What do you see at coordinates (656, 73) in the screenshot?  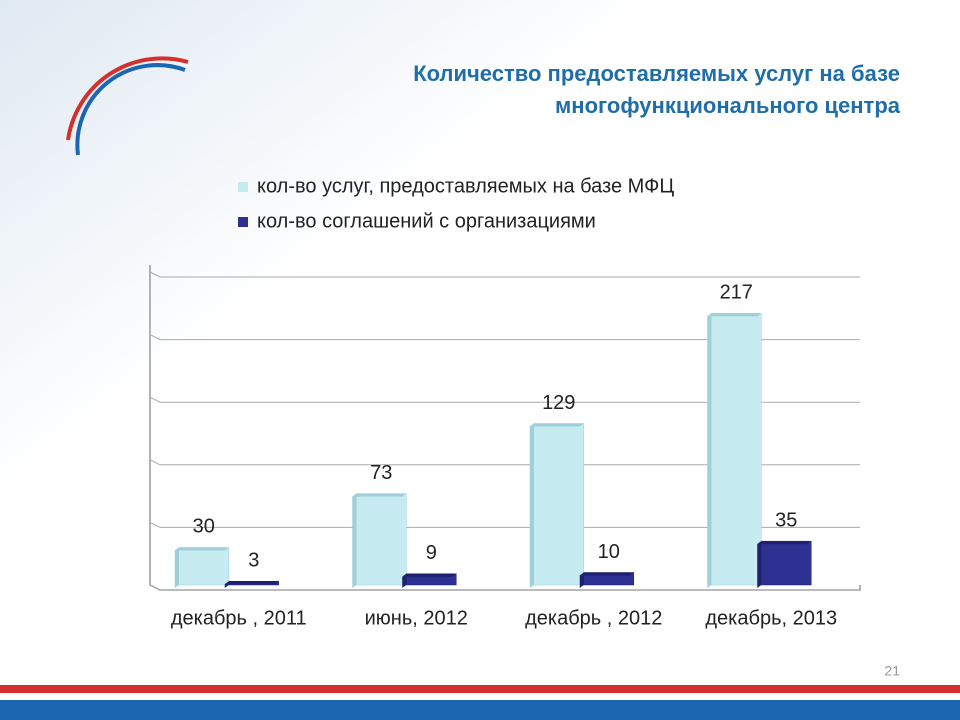 I see `chart-title: Количество предоставляемых услуг на базе` at bounding box center [656, 73].